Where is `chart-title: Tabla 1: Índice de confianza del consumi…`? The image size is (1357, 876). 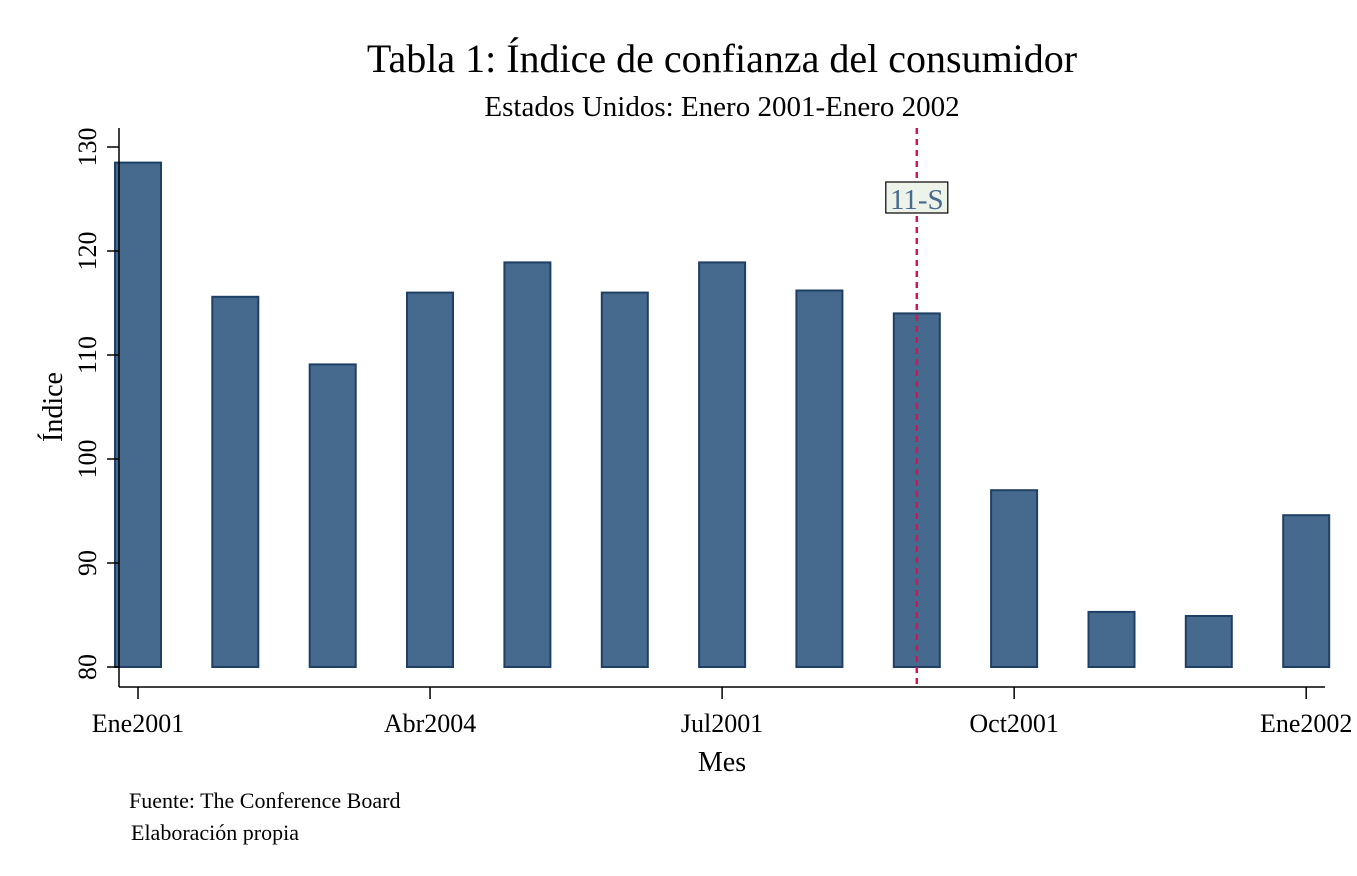 chart-title: Tabla 1: Índice de confianza del consumi… is located at coordinates (722, 58).